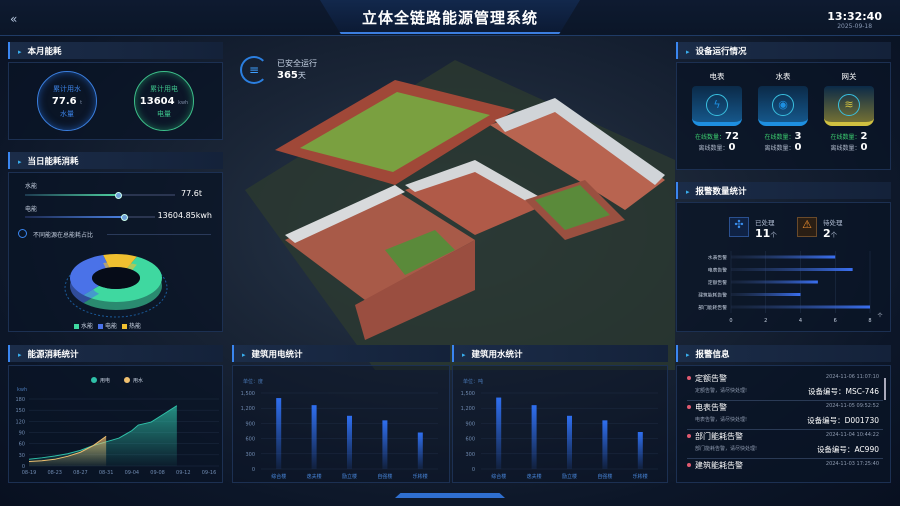  Describe the element at coordinates (732, 136) in the screenshot. I see `online-count: 72` at that location.